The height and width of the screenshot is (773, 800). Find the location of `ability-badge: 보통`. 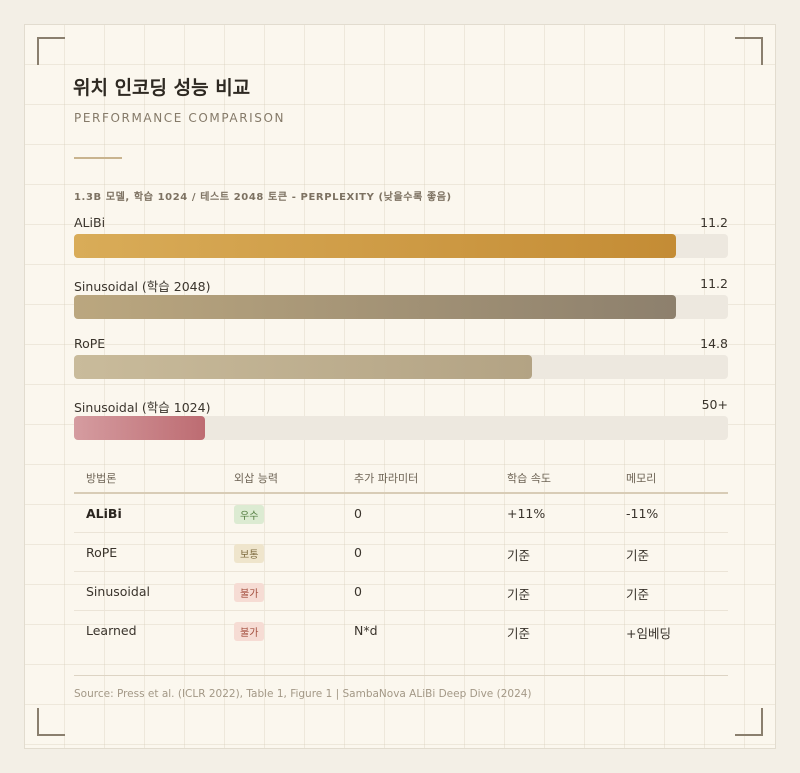

ability-badge: 보통 is located at coordinates (249, 553).